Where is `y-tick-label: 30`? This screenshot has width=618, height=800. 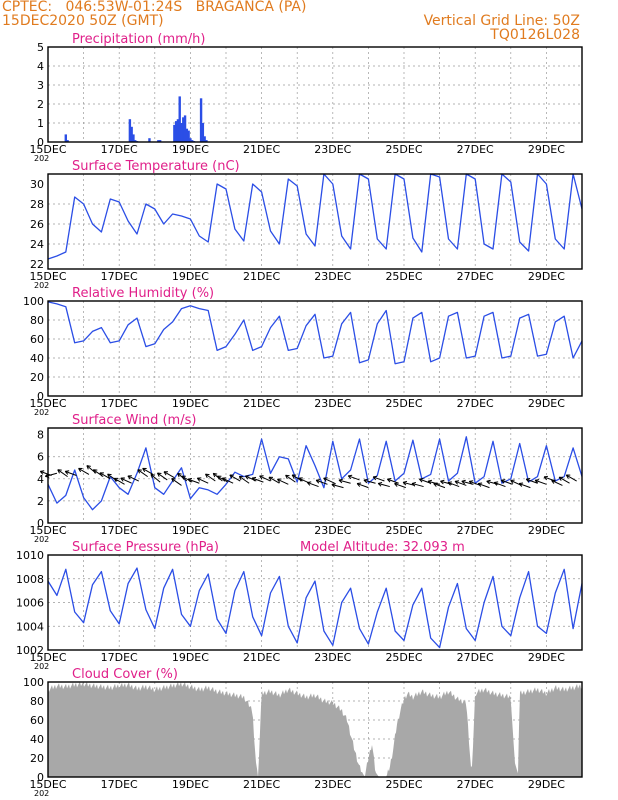 y-tick-label: 30 is located at coordinates (37, 184).